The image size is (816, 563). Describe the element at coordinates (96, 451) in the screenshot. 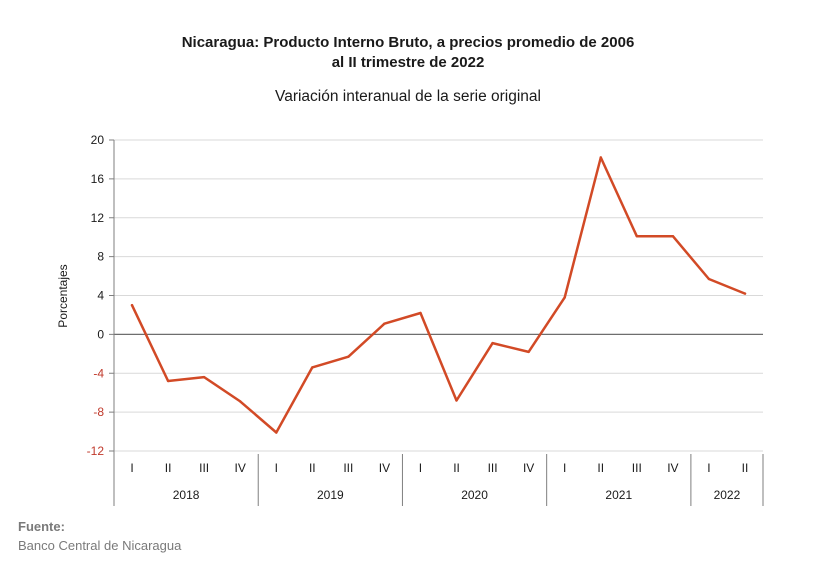

I see `y-tick-label: -12` at that location.